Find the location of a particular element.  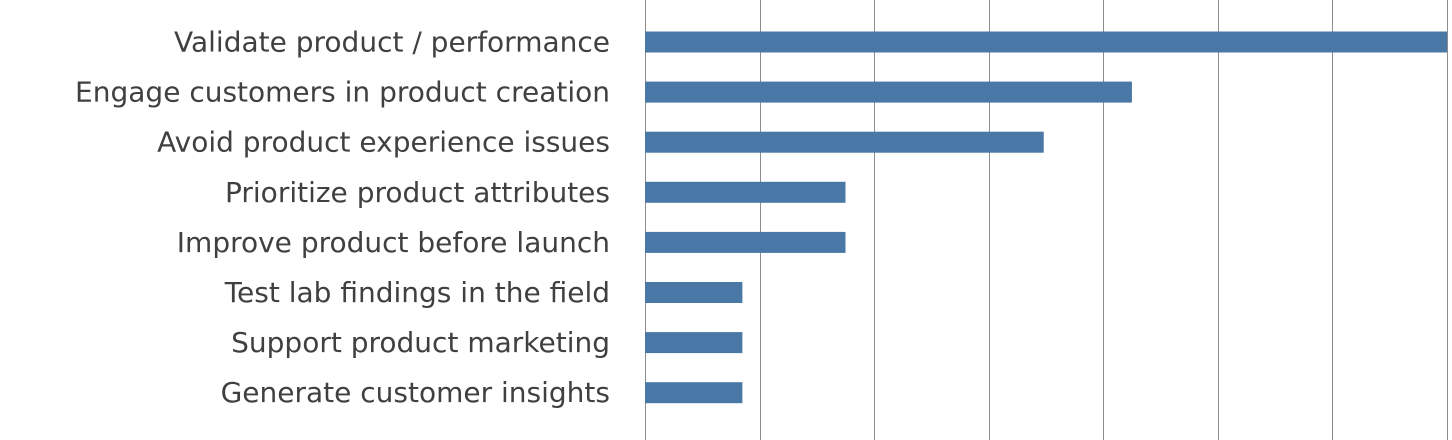

category-label-3: Prioritize product attributes is located at coordinates (417, 192).